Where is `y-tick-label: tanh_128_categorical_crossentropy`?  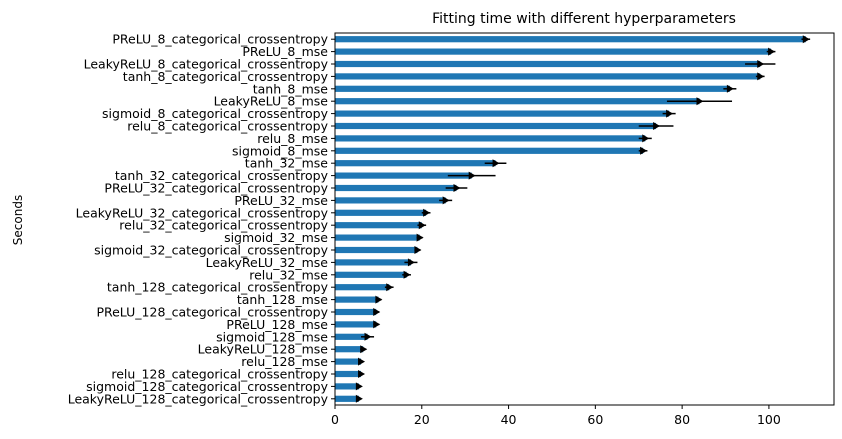
y-tick-label: tanh_128_categorical_crossentropy is located at coordinates (218, 287).